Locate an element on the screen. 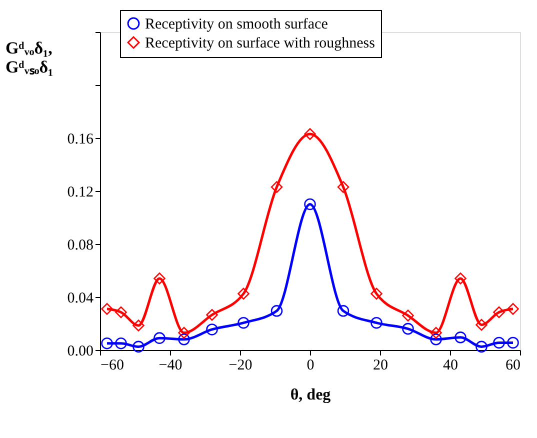 The height and width of the screenshot is (438, 537). x-tick-label: 40 is located at coordinates (450, 366).